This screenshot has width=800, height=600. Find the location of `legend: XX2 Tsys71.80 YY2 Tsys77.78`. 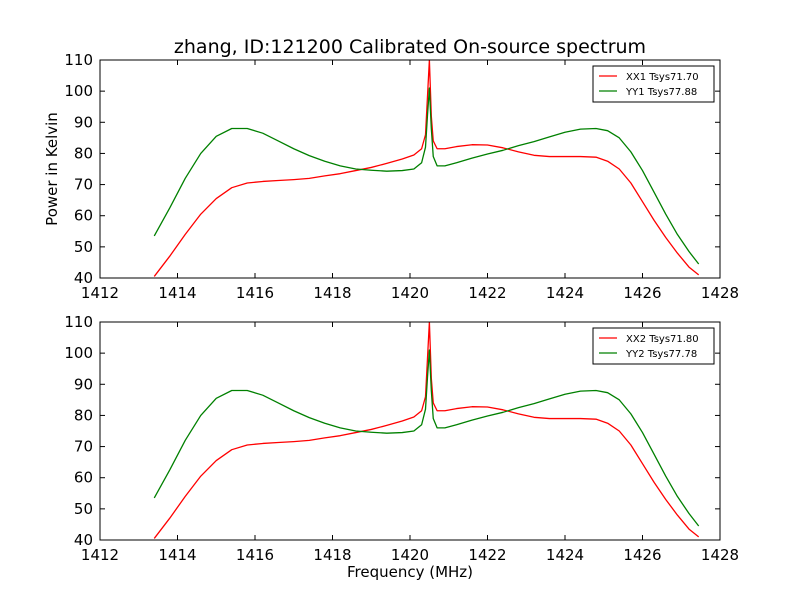

legend: XX2 Tsys71.80 YY2 Tsys77.78 is located at coordinates (653, 346).